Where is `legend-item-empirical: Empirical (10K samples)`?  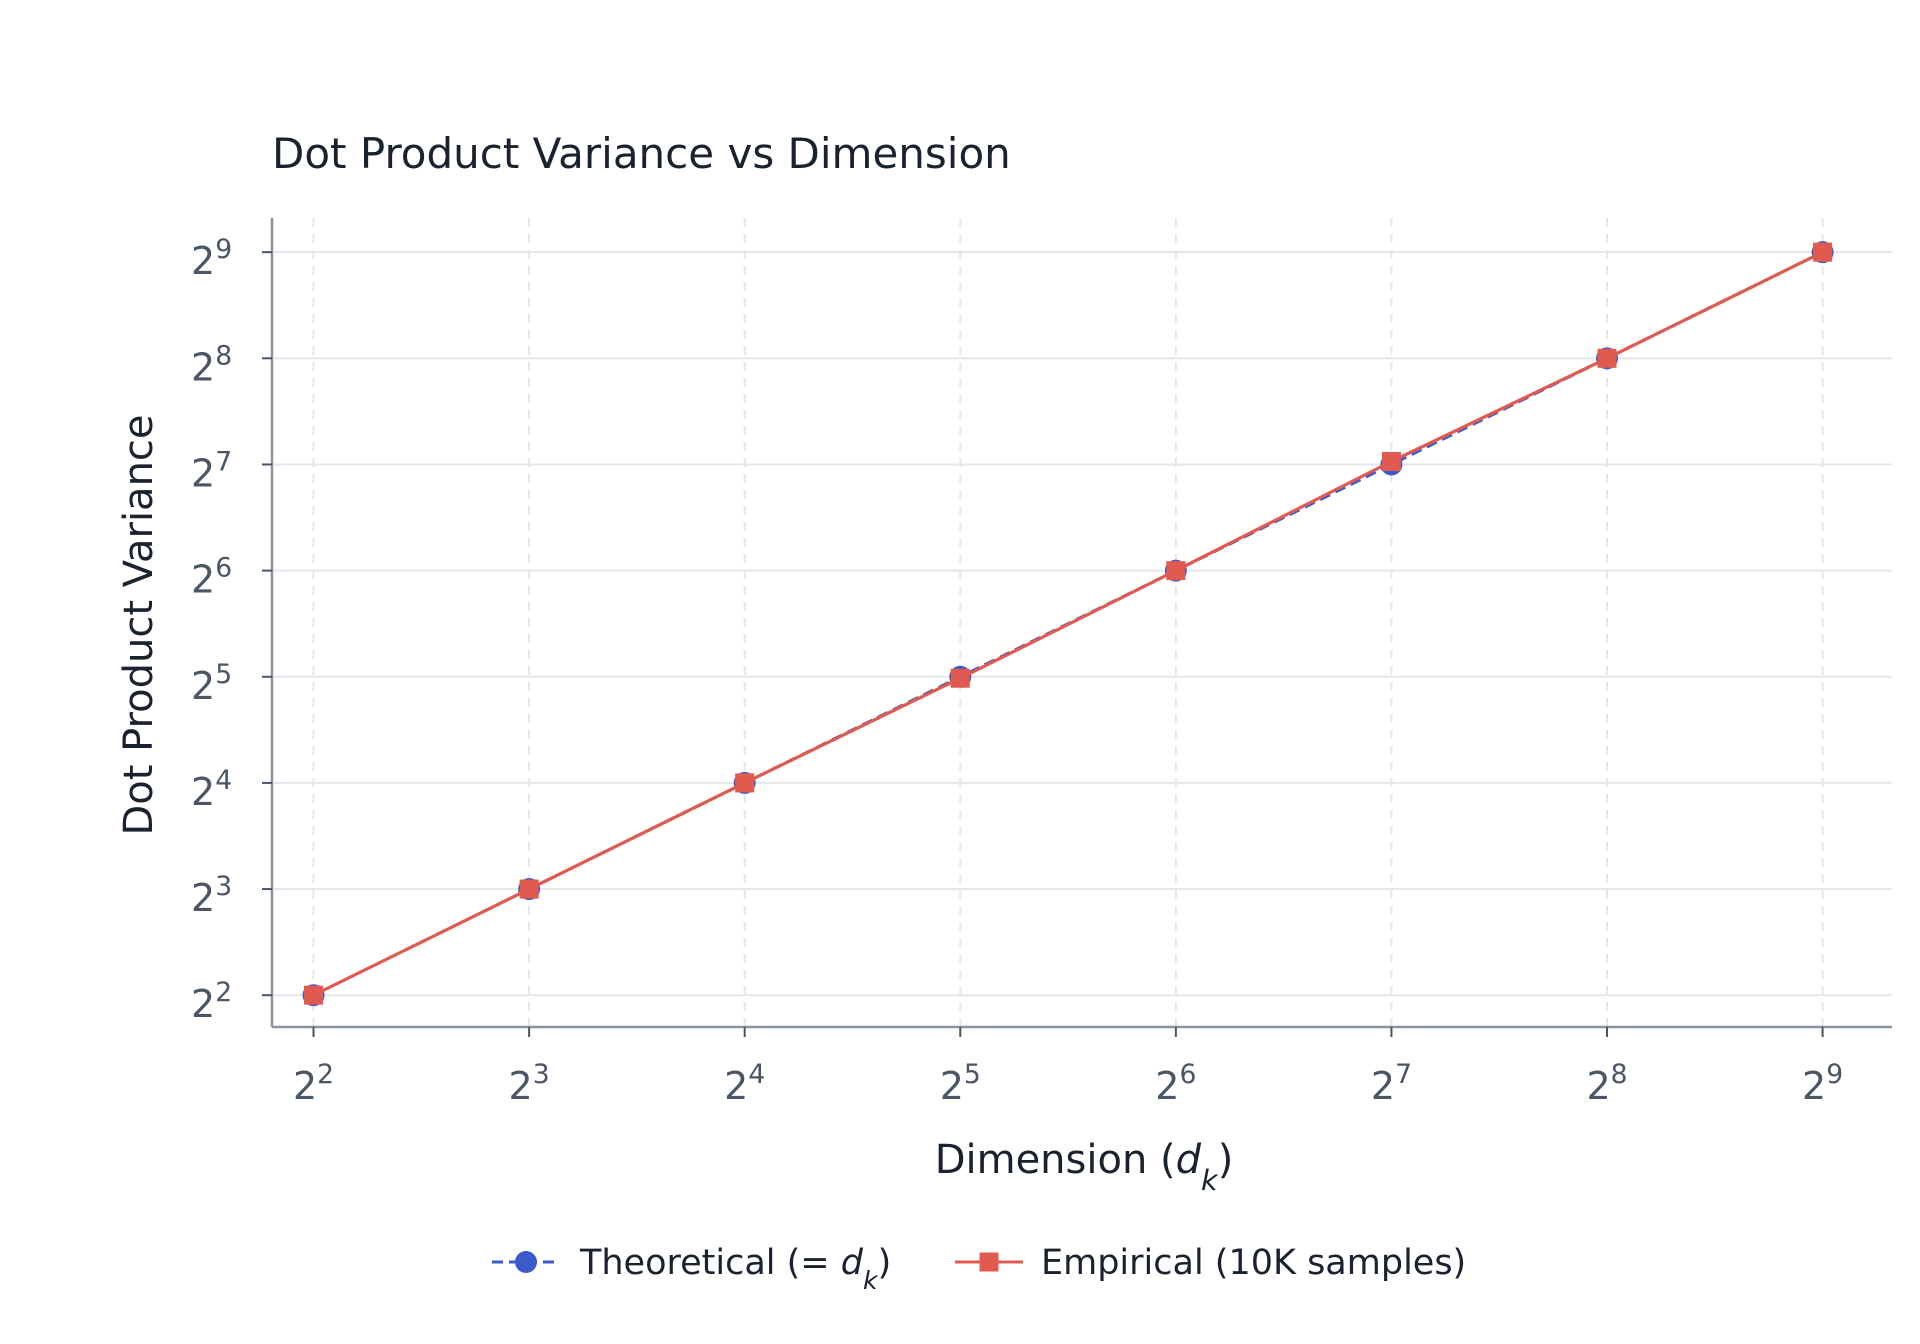 legend-item-empirical: Empirical (10K samples) is located at coordinates (1210, 1263).